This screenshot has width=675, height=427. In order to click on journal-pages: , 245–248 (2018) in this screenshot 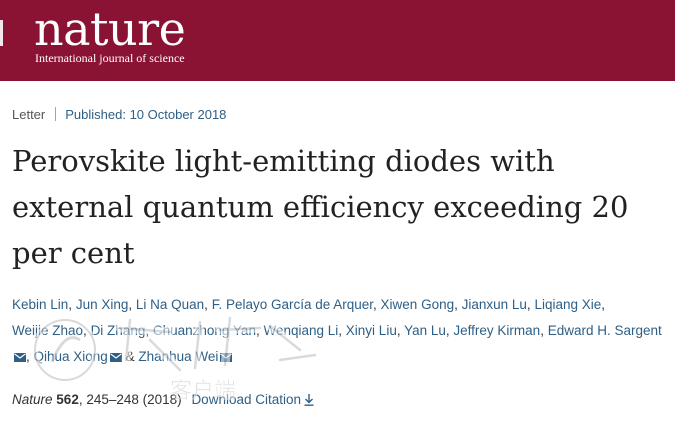, I will do `click(130, 399)`.